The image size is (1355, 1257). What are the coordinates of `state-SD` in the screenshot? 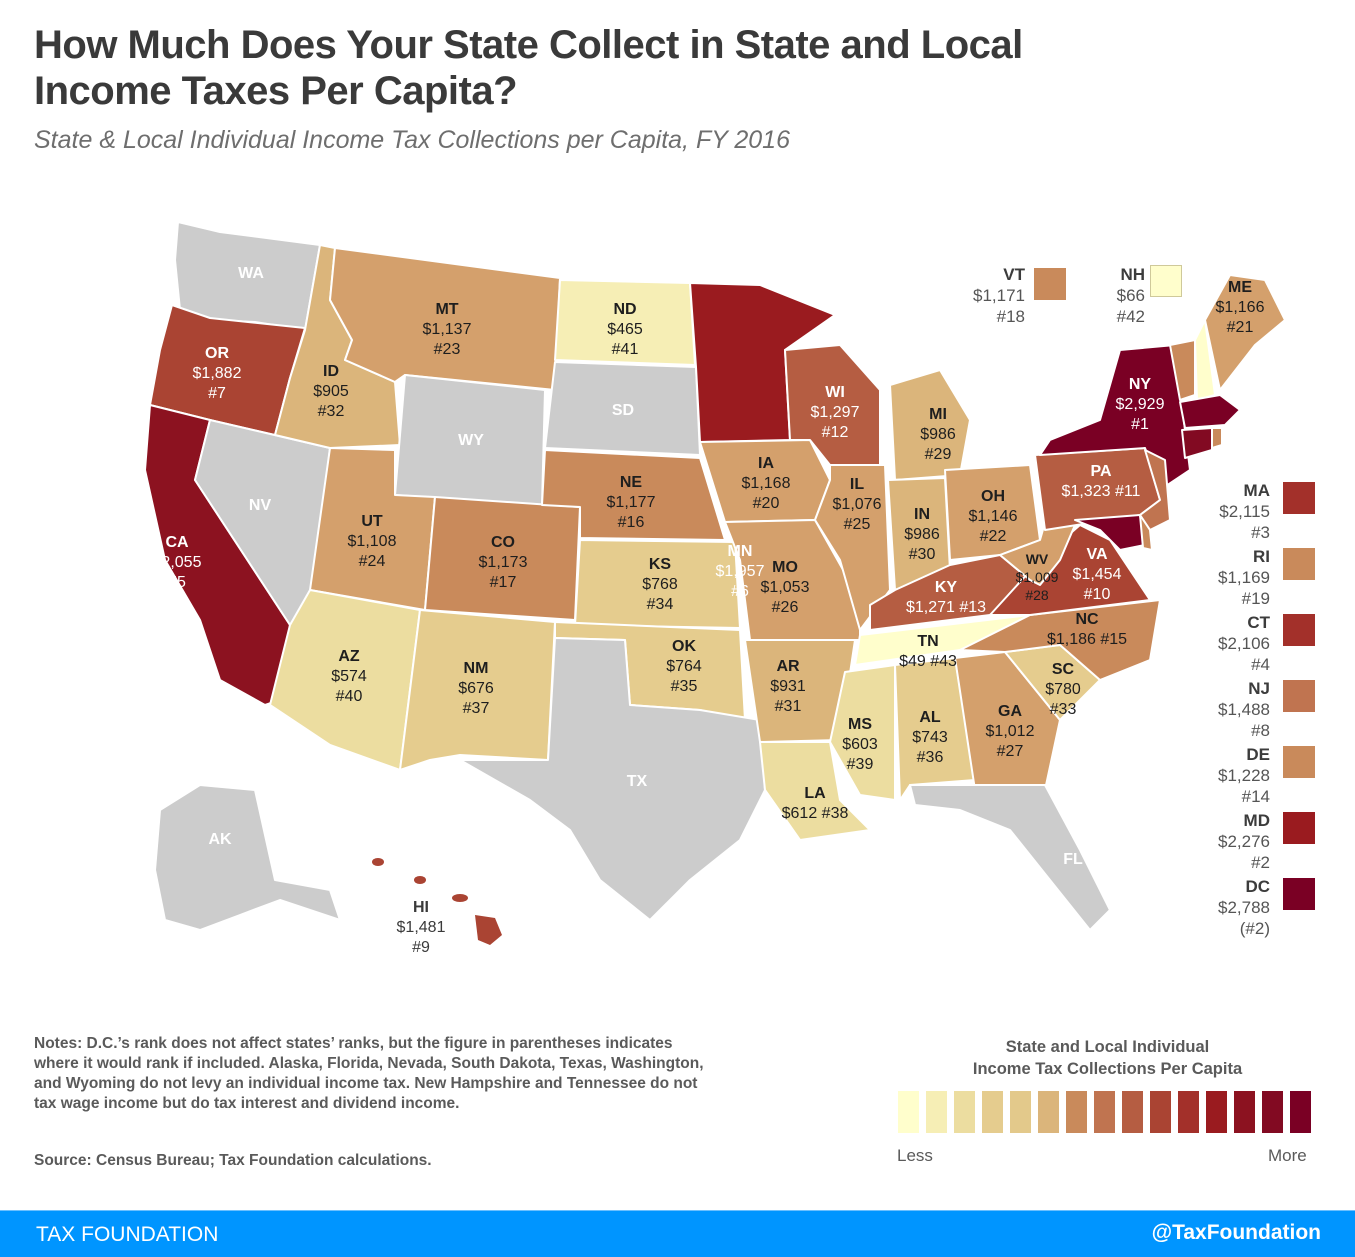 It's located at (622, 408).